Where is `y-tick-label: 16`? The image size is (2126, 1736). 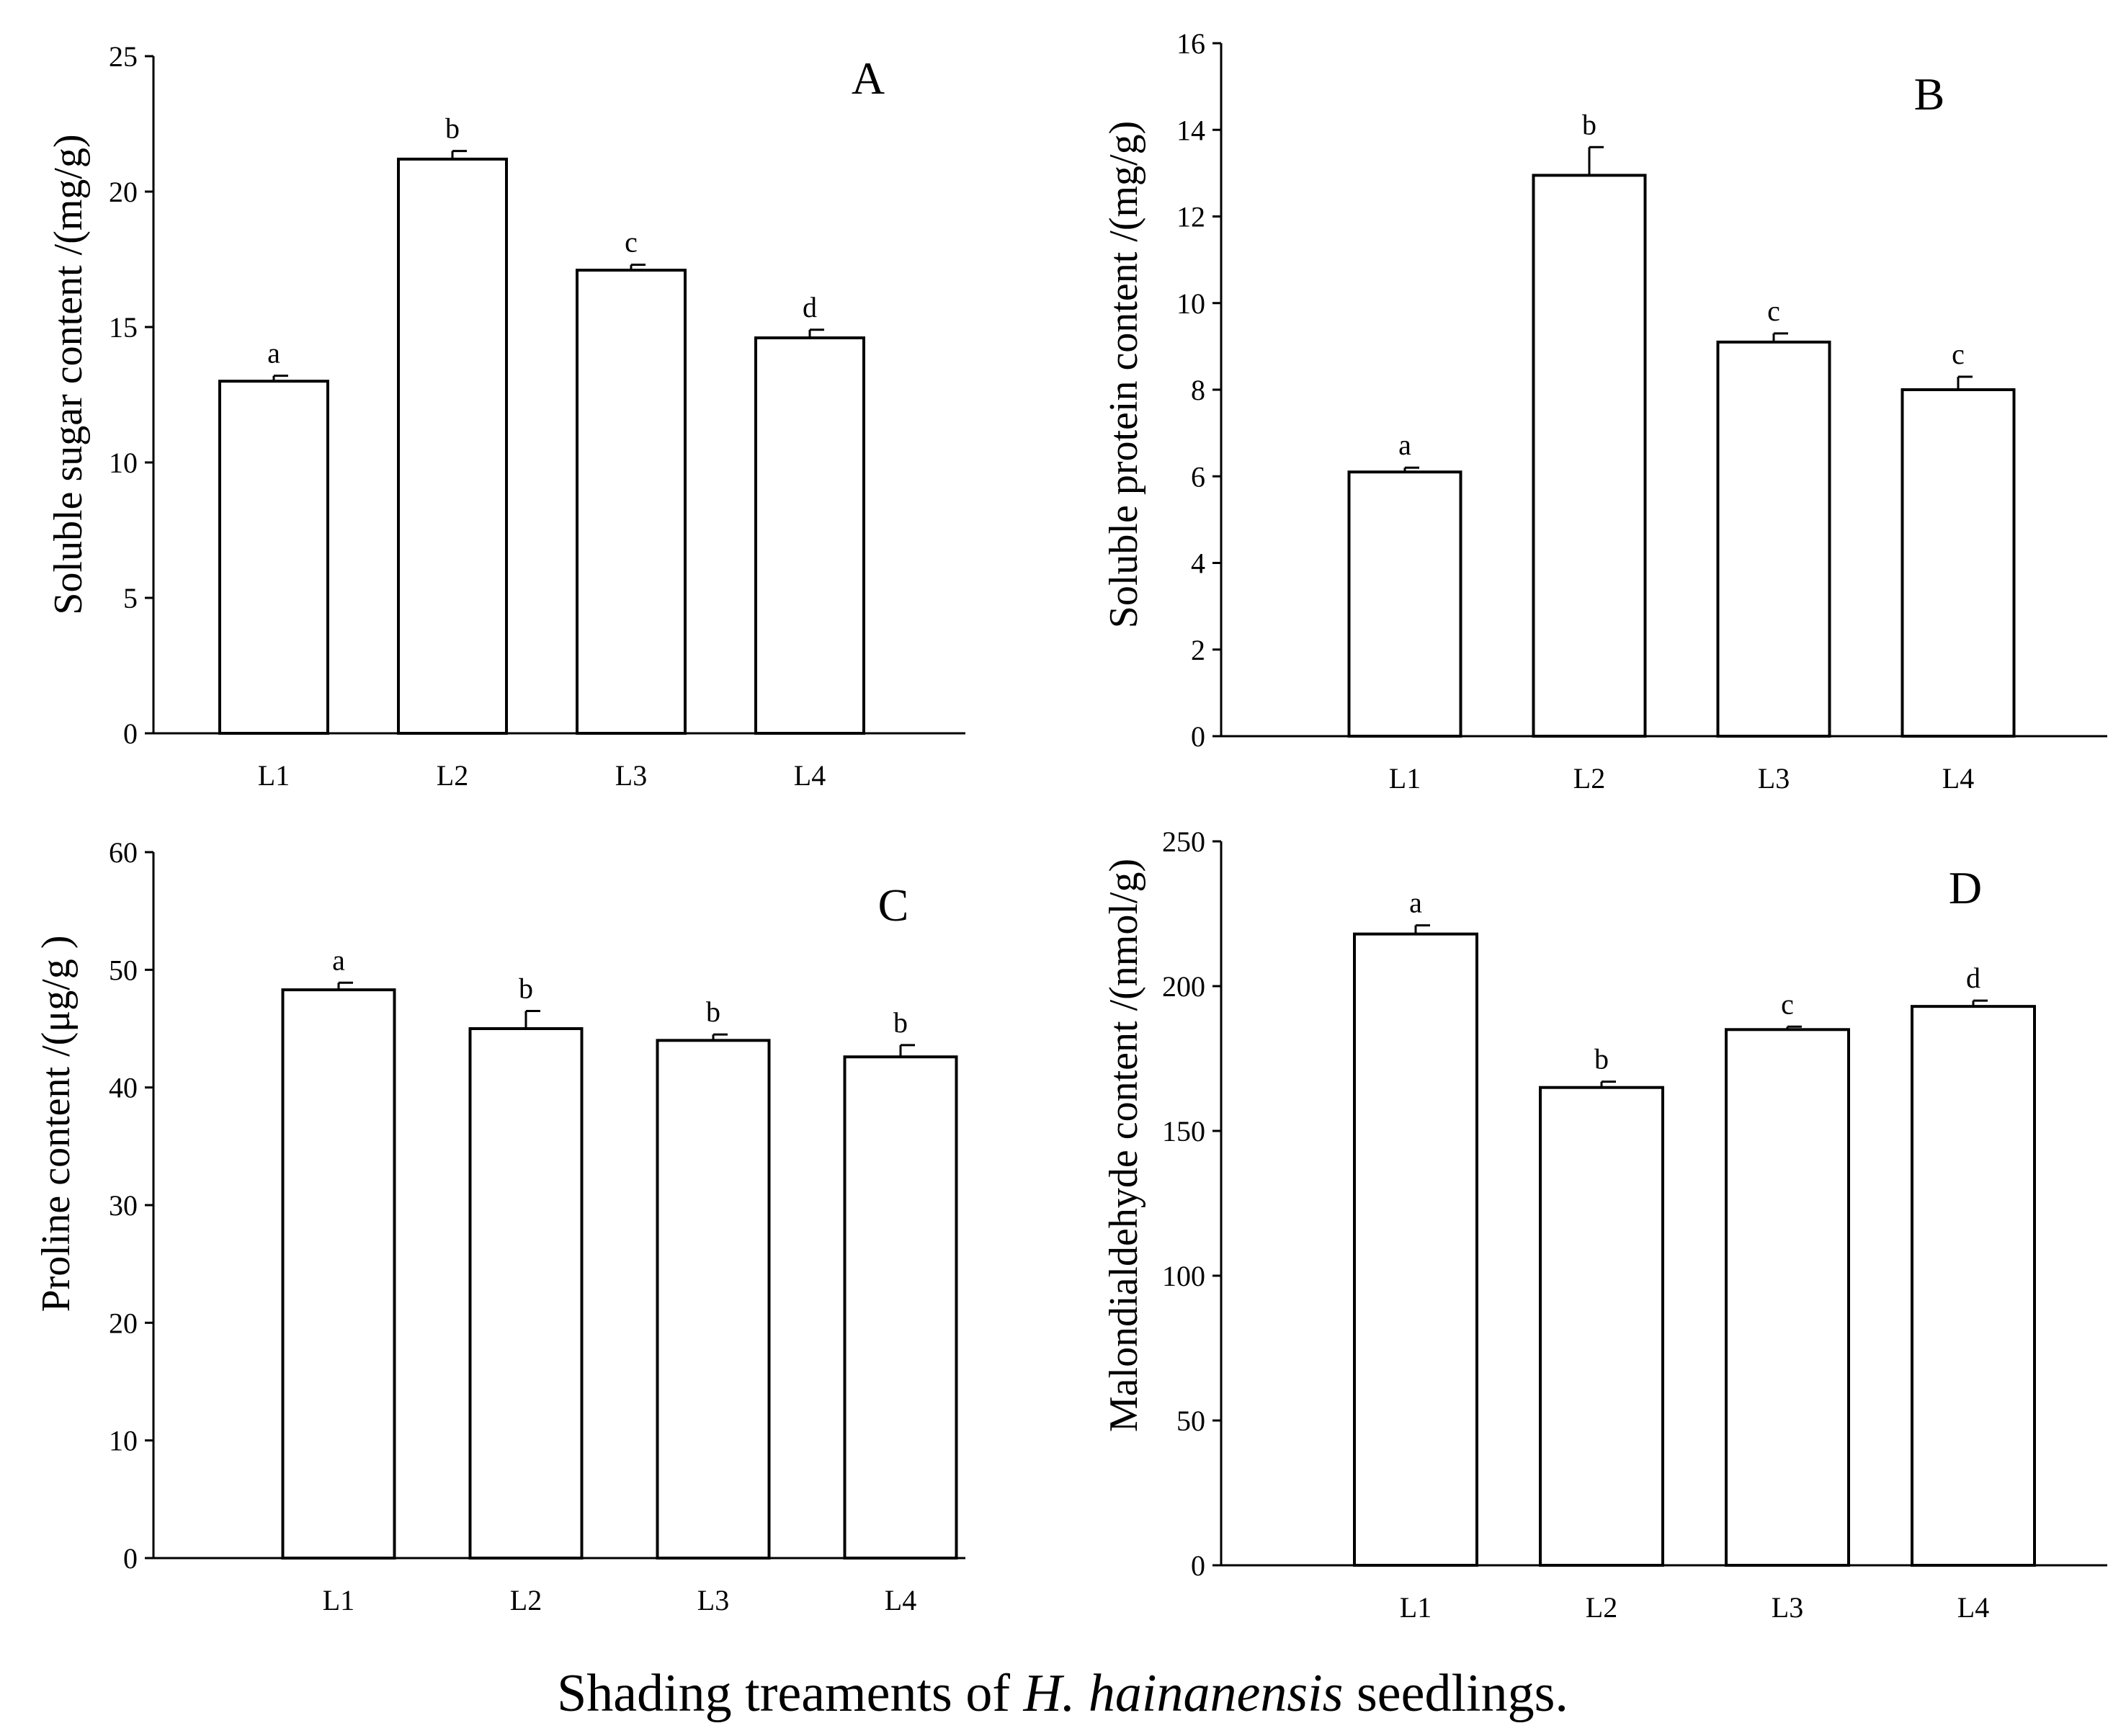 y-tick-label: 16 is located at coordinates (1190, 43).